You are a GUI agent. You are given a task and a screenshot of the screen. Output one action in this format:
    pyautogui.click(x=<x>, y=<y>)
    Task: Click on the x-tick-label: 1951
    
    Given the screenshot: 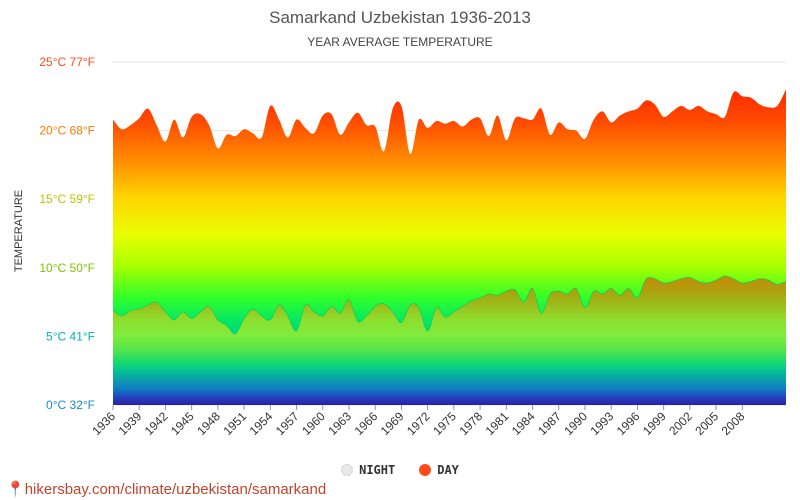 What is the action you would take?
    pyautogui.click(x=234, y=423)
    